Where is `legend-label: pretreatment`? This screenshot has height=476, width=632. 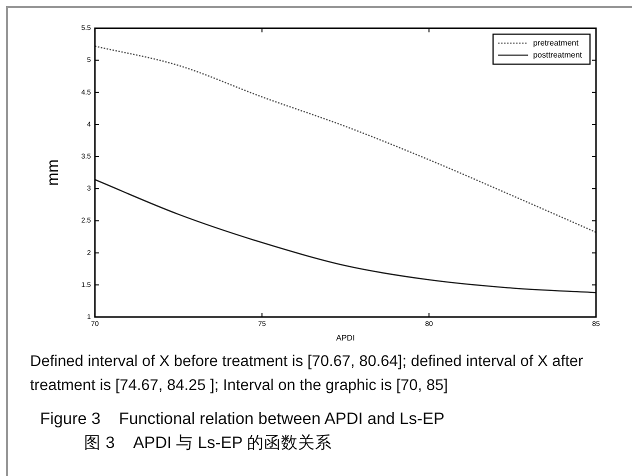 legend-label: pretreatment is located at coordinates (556, 43).